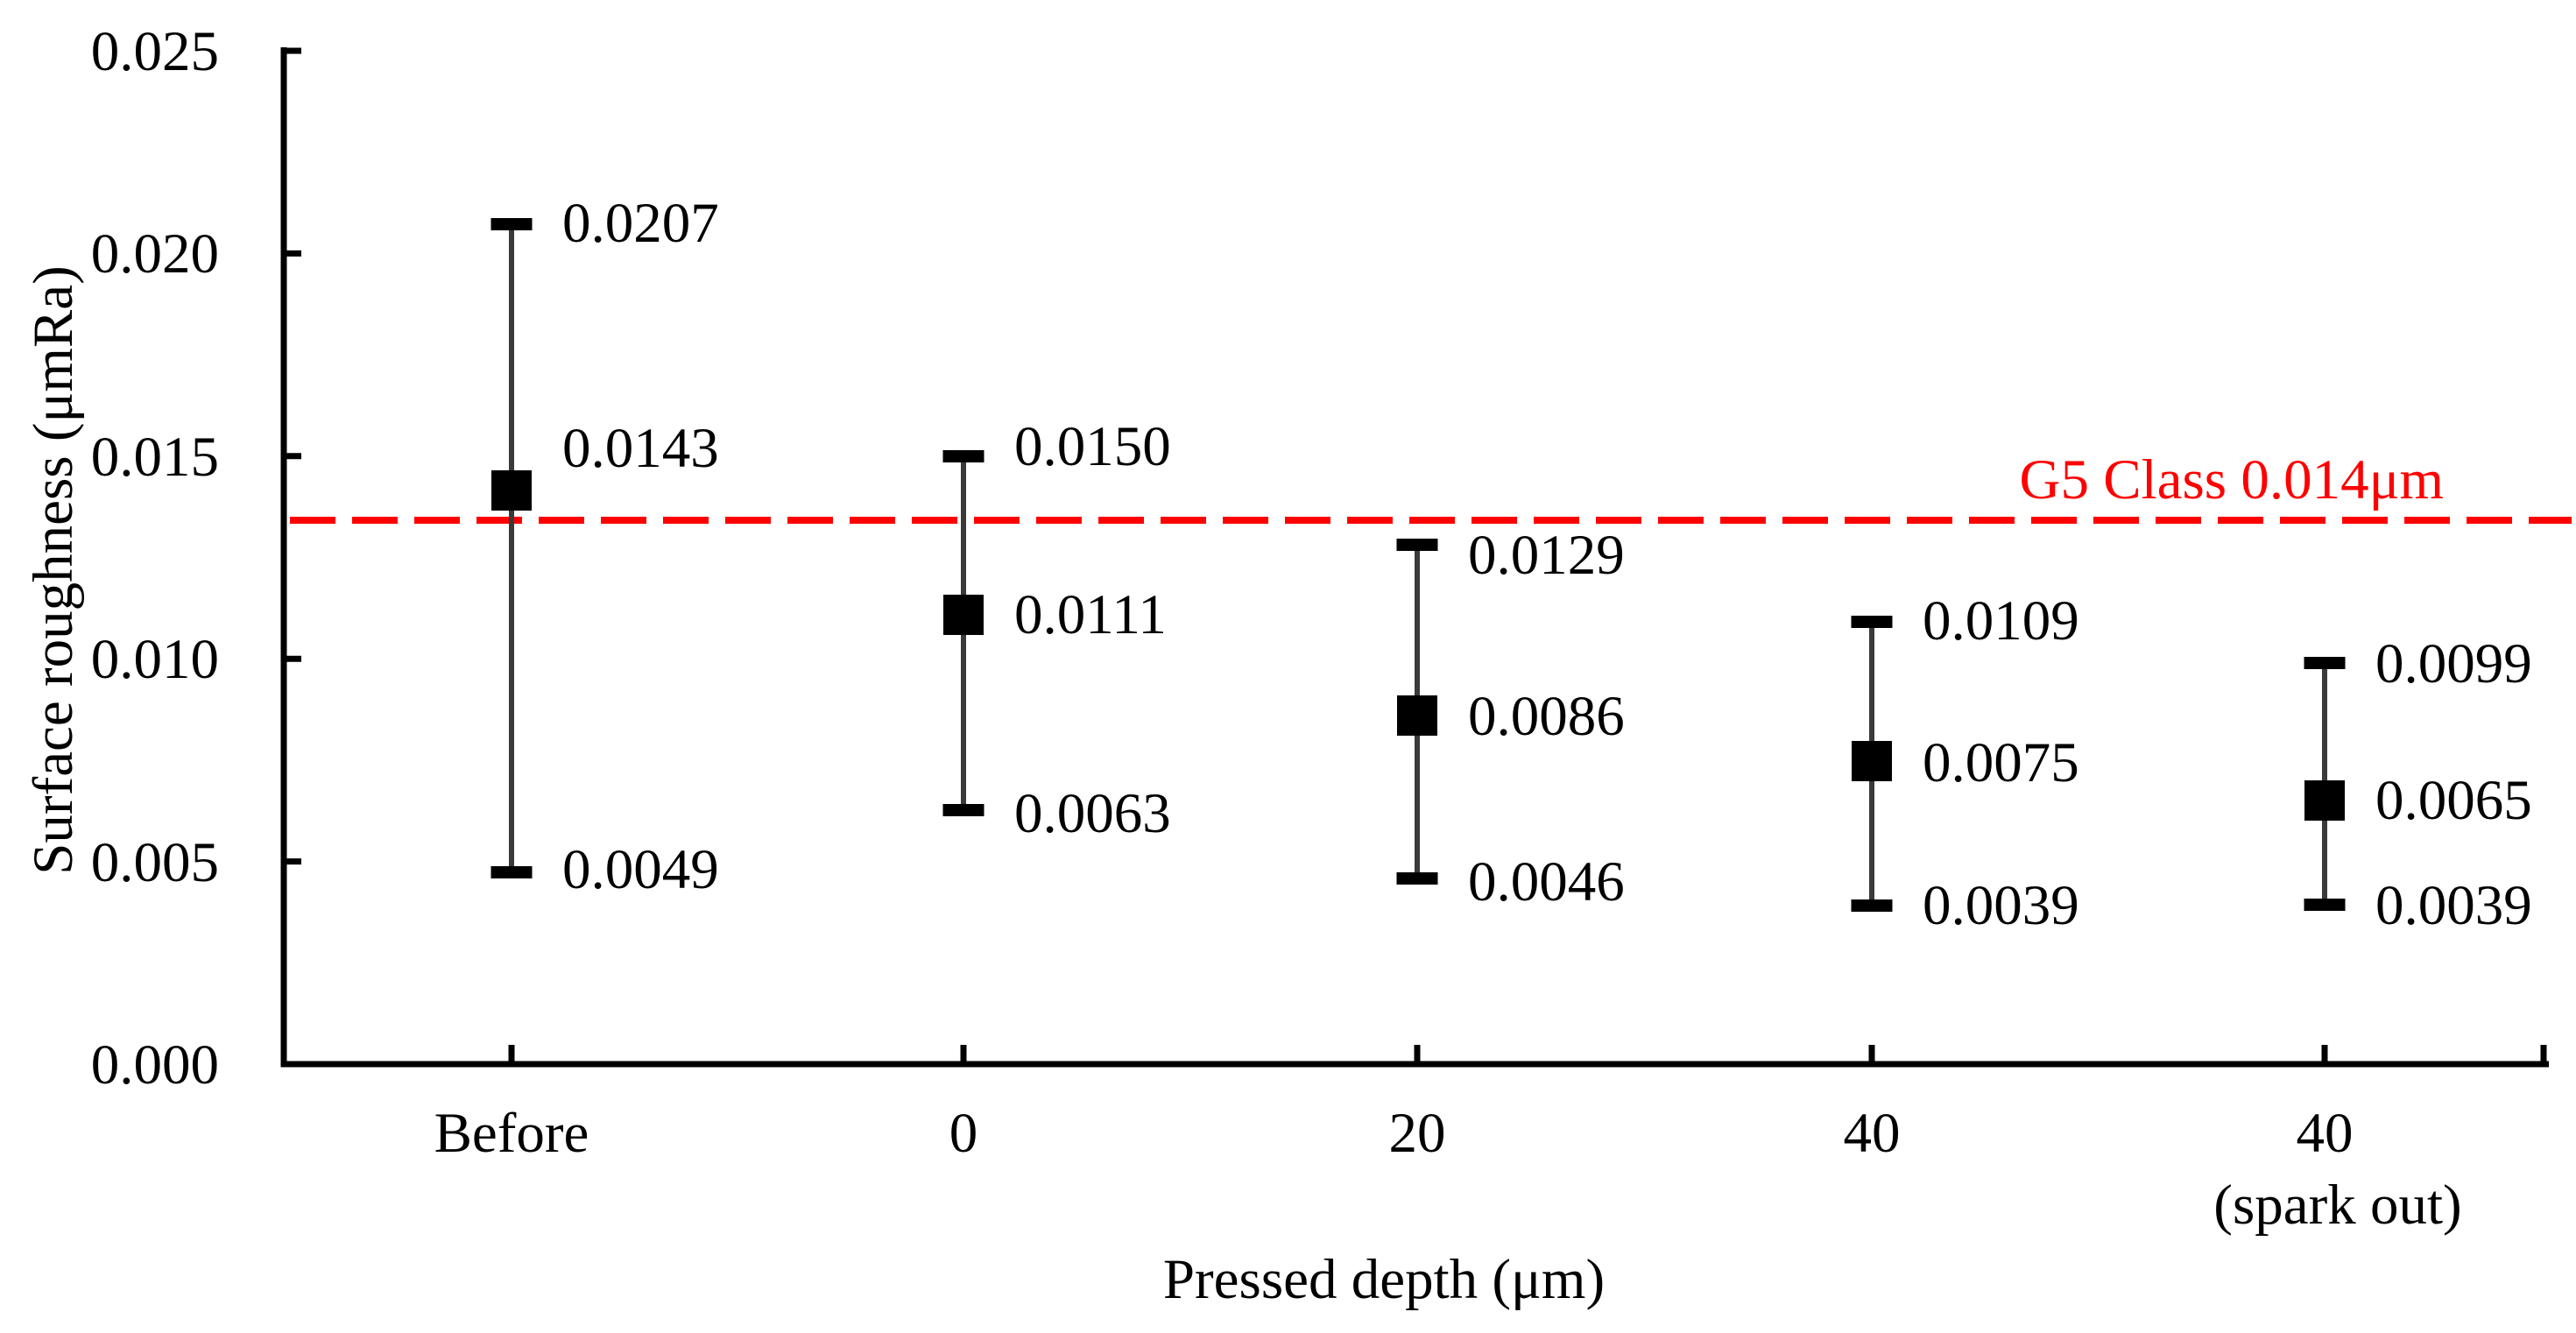 Image resolution: width=2576 pixels, height=1333 pixels. What do you see at coordinates (2453, 800) in the screenshot?
I see `svg-text: 0.0065` at bounding box center [2453, 800].